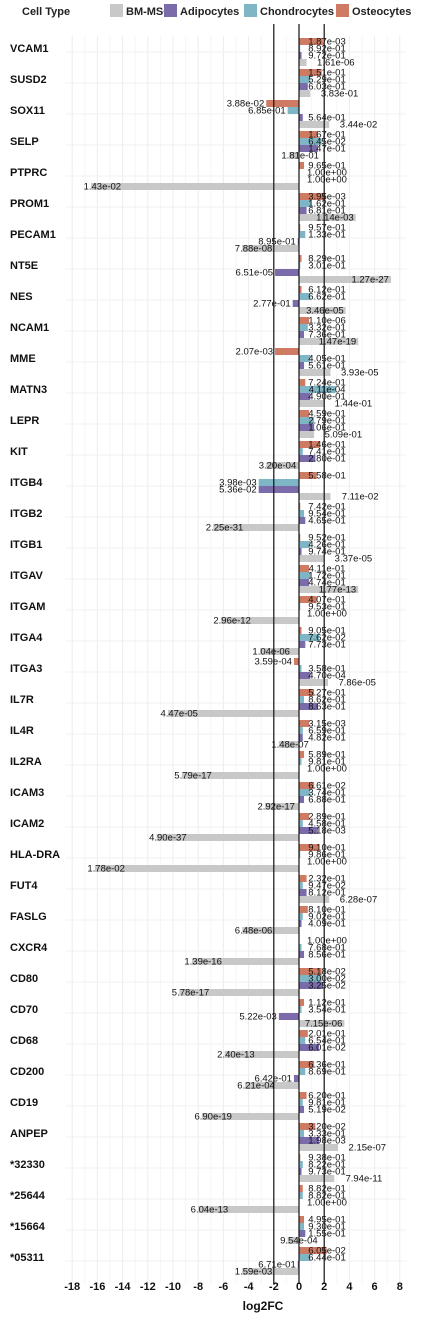 The image size is (436, 1318). Describe the element at coordinates (327, 1234) in the screenshot. I see `data-label: 1.55e-01` at that location.